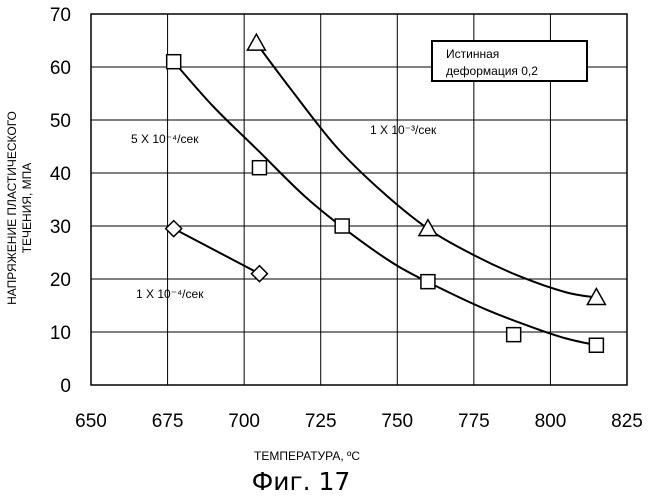 This screenshot has width=653, height=500. Describe the element at coordinates (12, 208) in the screenshot. I see `y-axis-label-line-1: НАПРЯЖЕНИЕ ПЛАСТИЧЕСКОГО` at that location.